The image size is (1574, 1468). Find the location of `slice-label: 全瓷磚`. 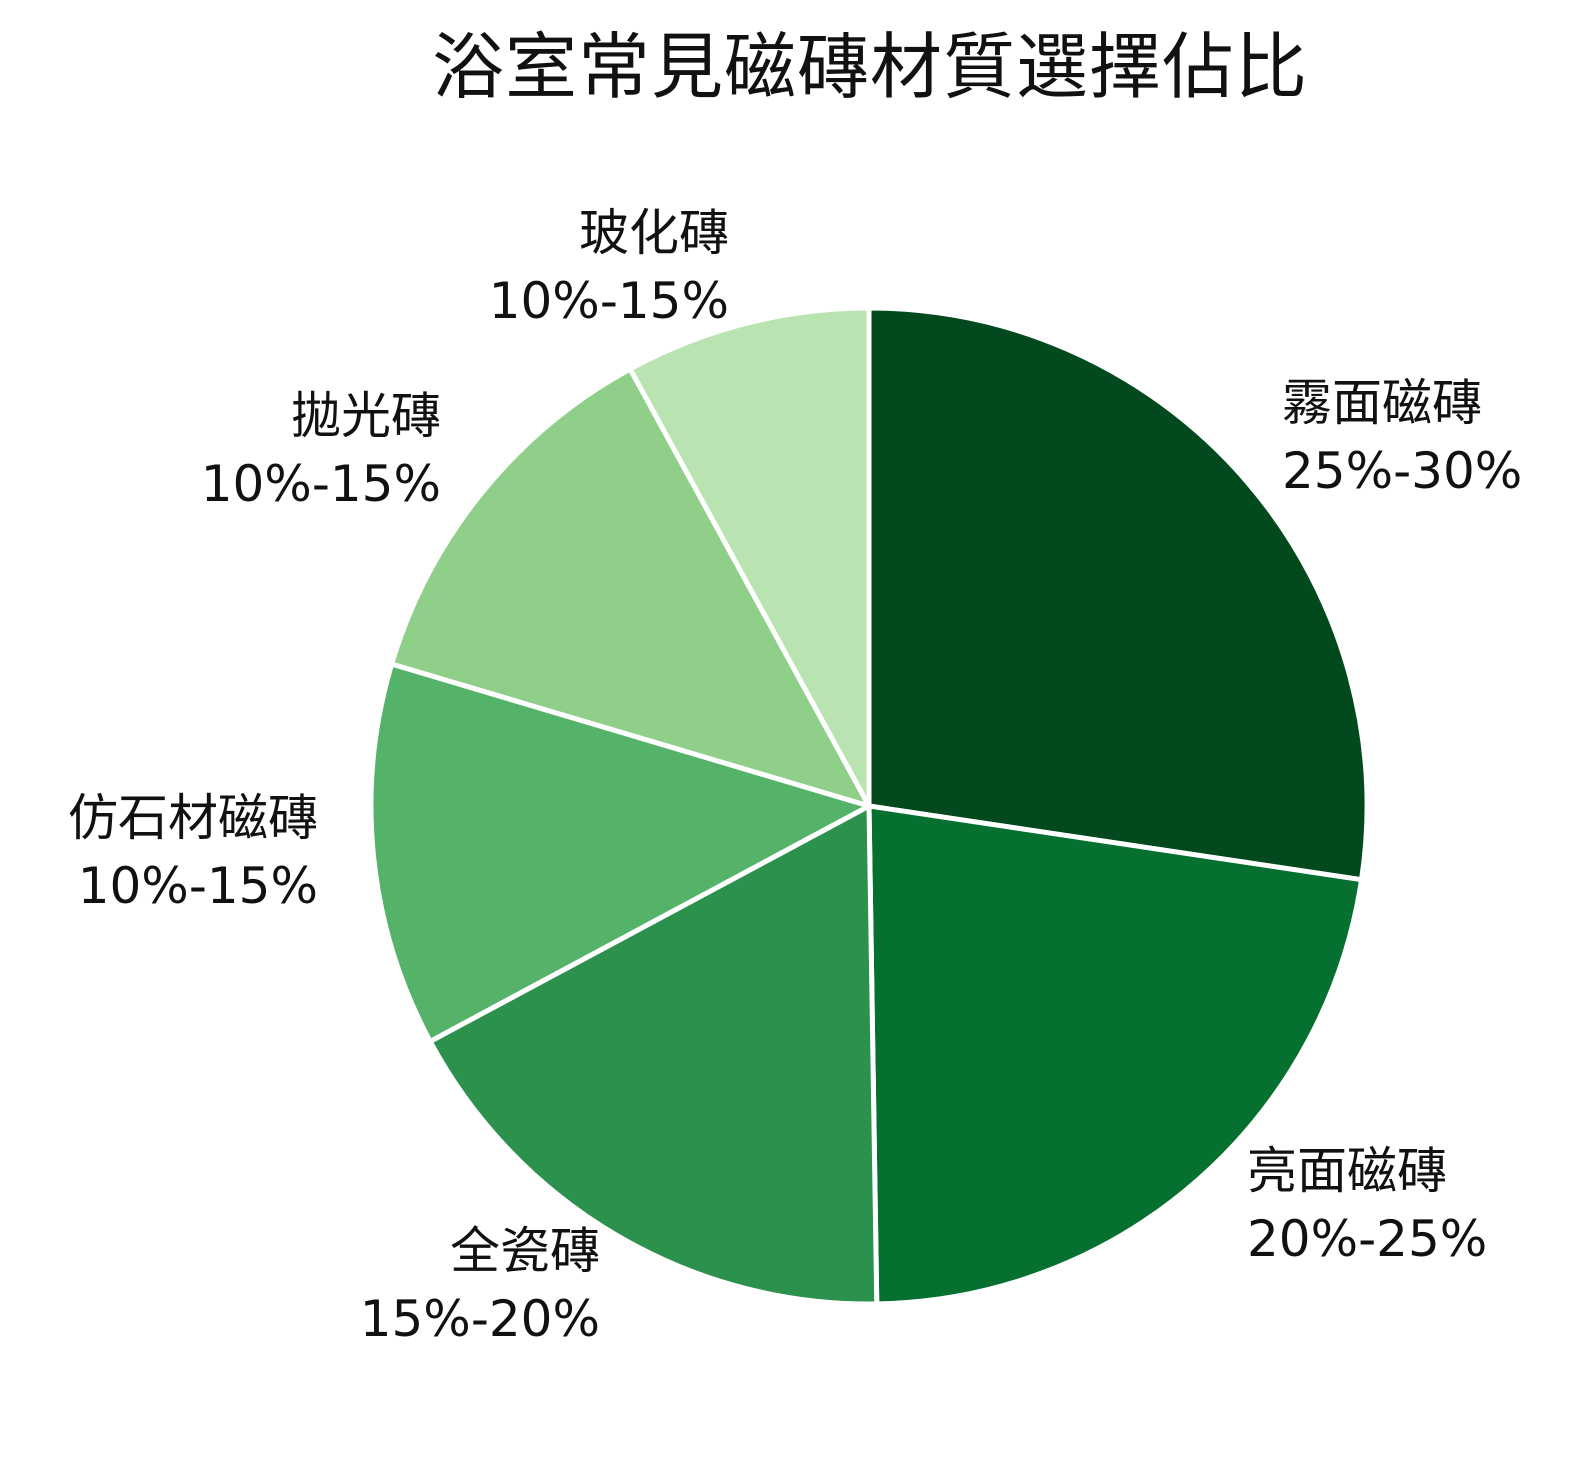

slice-label: 全瓷磚 is located at coordinates (525, 1251).